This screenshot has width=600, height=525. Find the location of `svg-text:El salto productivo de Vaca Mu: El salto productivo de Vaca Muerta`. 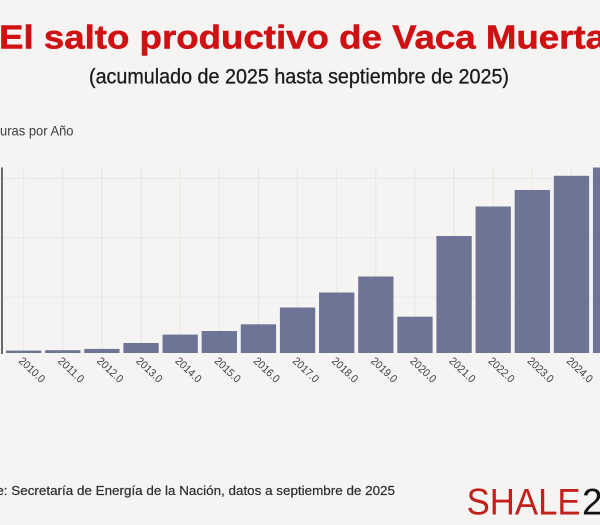

svg-text:El salto productivo de Vaca Mu: El salto productivo de Vaca Muerta is located at coordinates (300, 37).